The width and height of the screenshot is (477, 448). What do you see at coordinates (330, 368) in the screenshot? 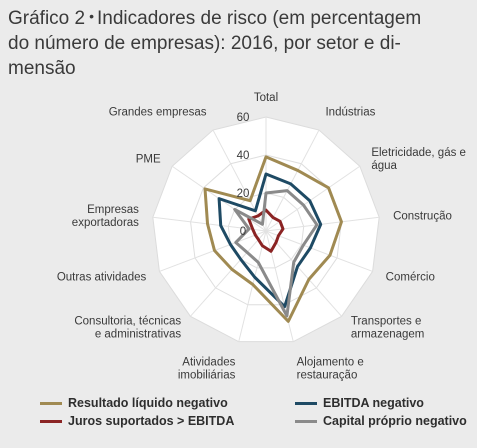
I see `axis-label: Alojamento e restauração` at bounding box center [330, 368].